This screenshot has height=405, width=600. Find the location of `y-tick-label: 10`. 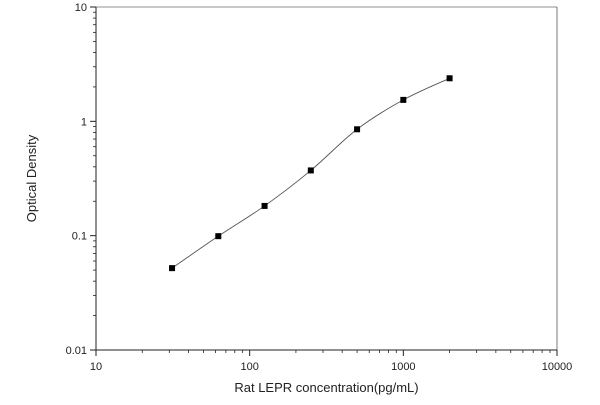

y-tick-label: 10 is located at coordinates (81, 8).